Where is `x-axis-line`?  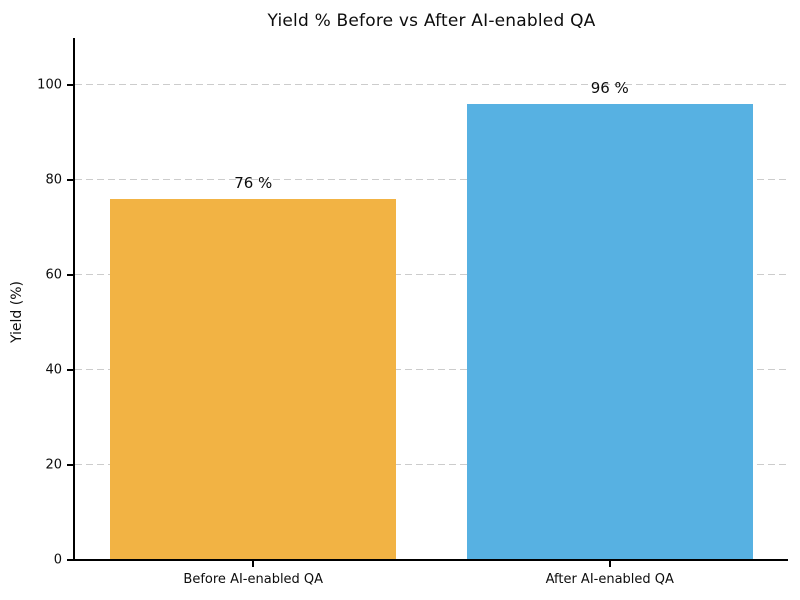 x-axis-line is located at coordinates (430, 560).